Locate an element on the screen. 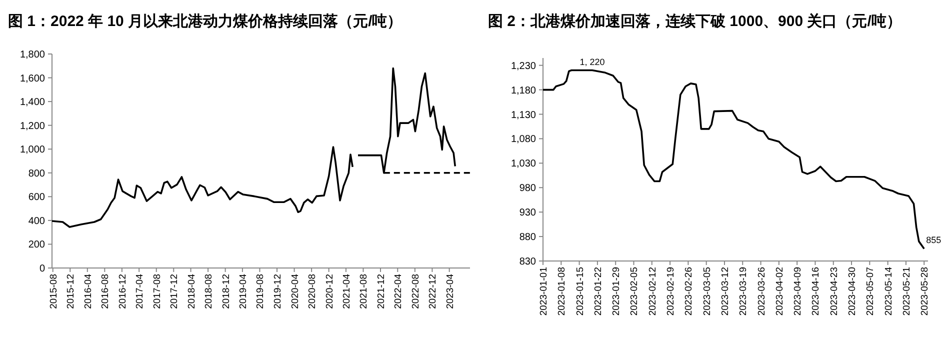  xtick: 2023-05-28 is located at coordinates (925, 291).